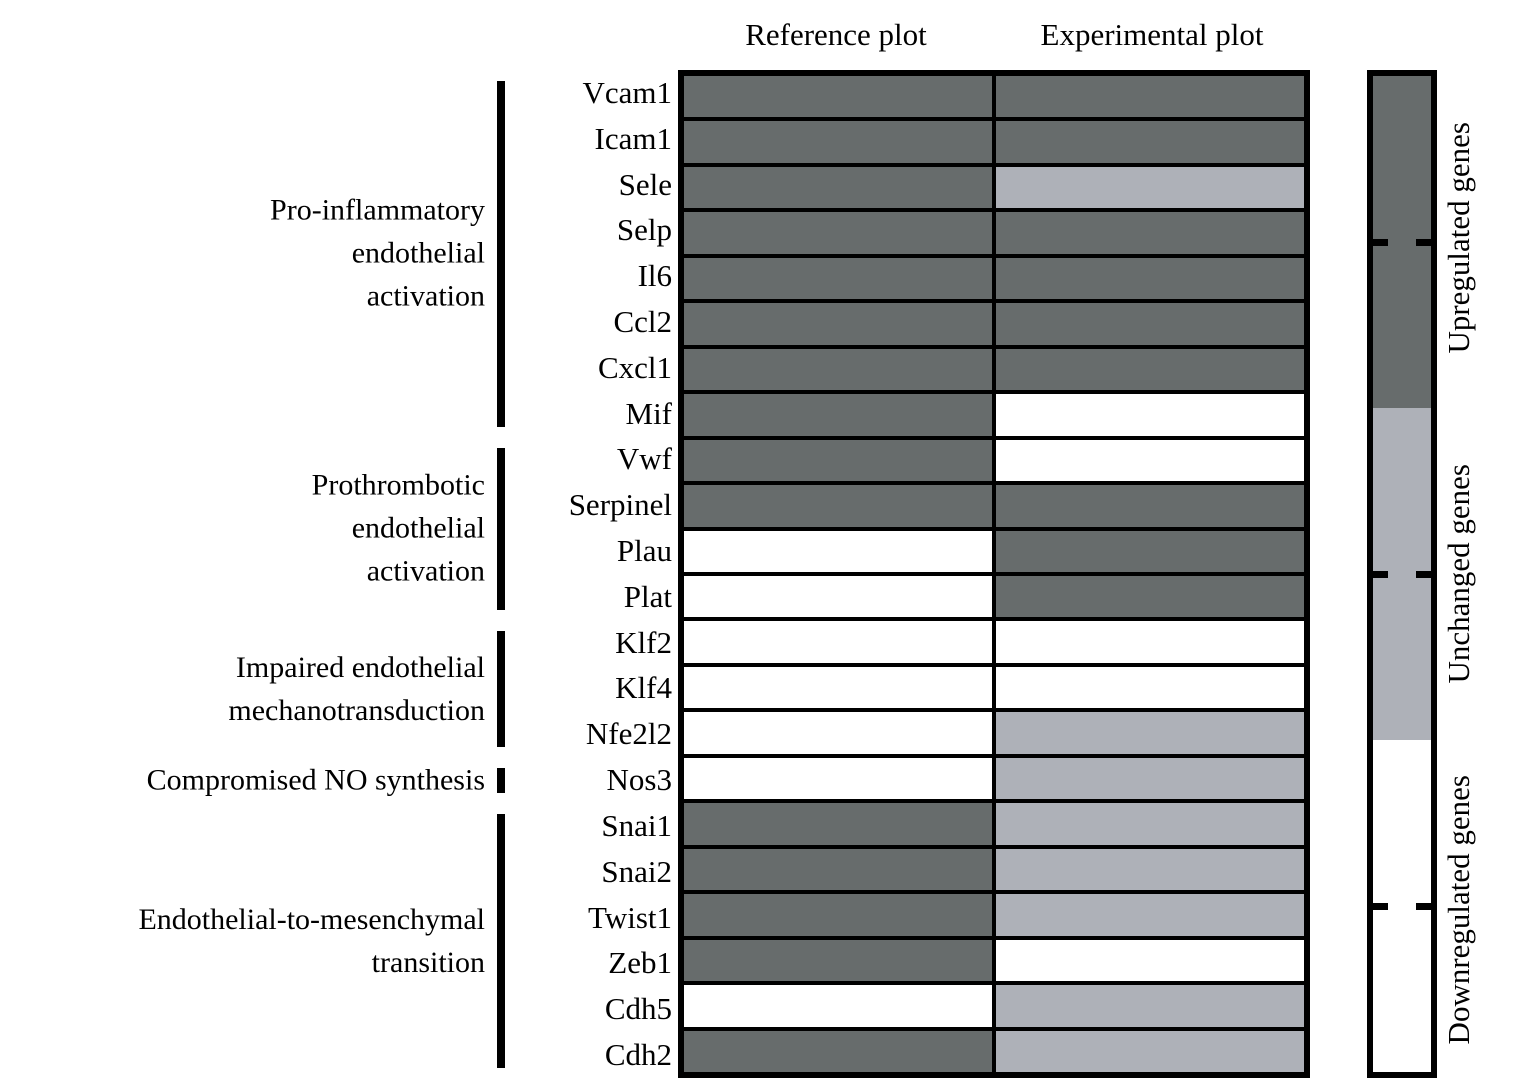 Image resolution: width=1535 pixels, height=1087 pixels. Describe the element at coordinates (1150, 187) in the screenshot. I see `heatmap-cell-sele-experimental` at that location.